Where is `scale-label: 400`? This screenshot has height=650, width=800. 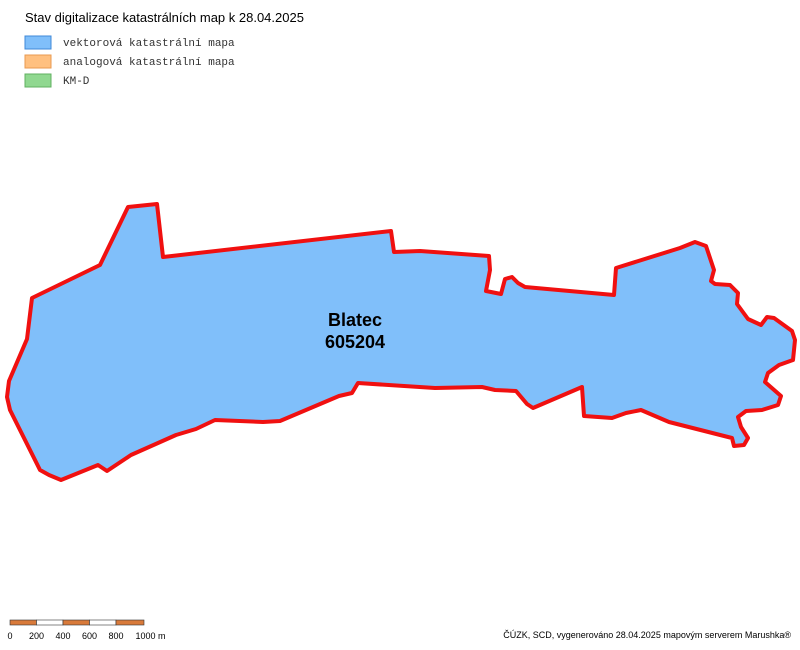 scale-label: 400 is located at coordinates (62, 636).